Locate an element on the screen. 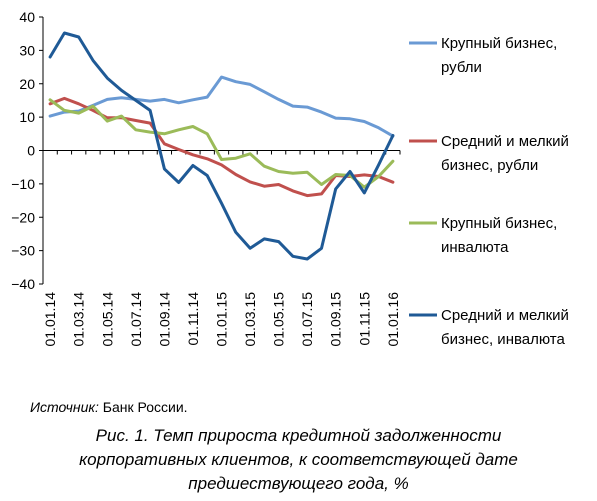 This screenshot has width=597, height=501. x-tick-label: 01.03.15 is located at coordinates (250, 319).